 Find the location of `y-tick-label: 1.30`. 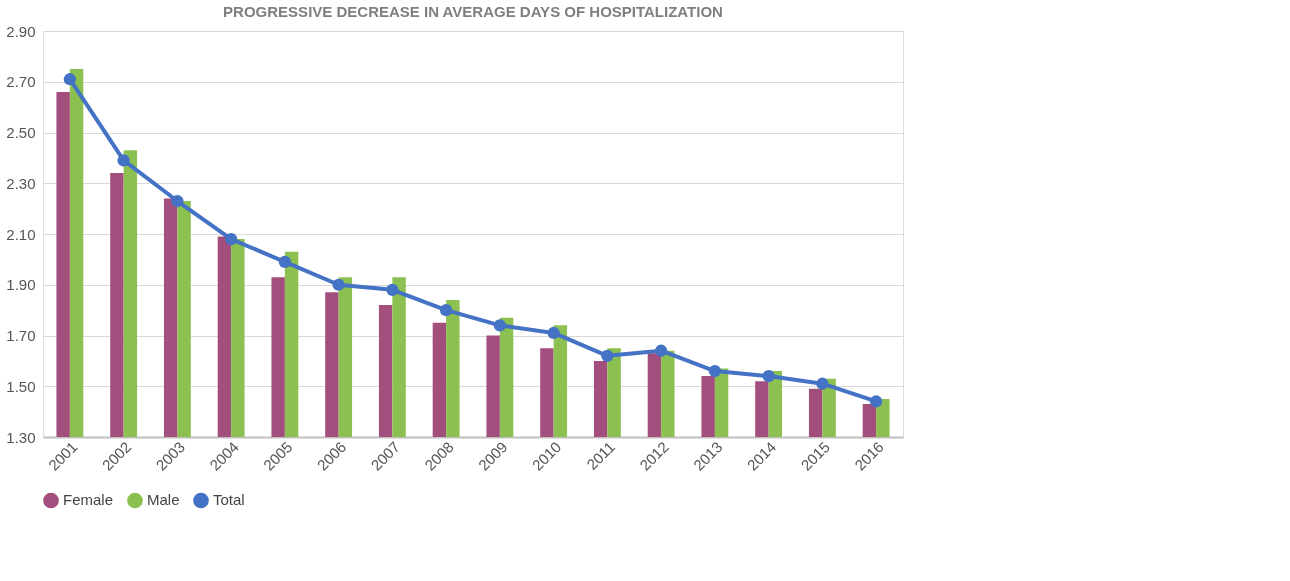

y-tick-label: 1.30 is located at coordinates (21, 437).